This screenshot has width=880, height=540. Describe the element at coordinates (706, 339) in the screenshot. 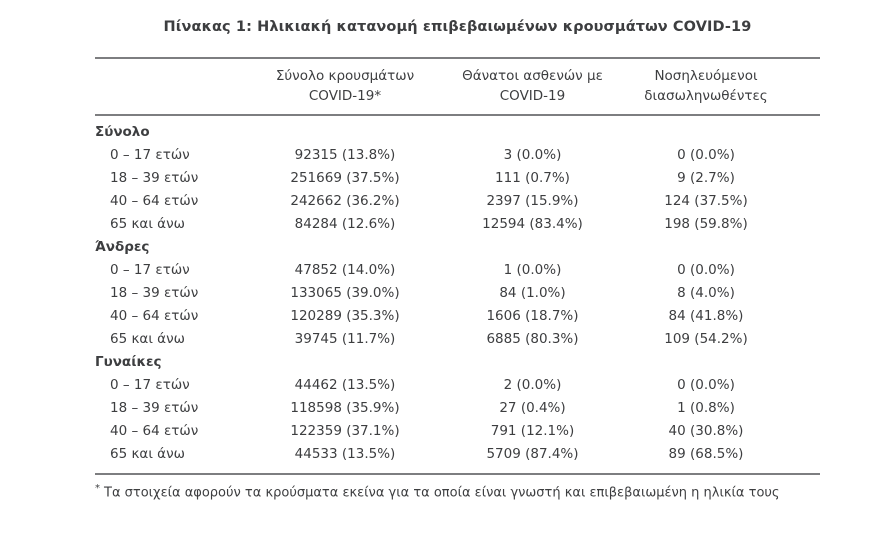

I see `intubated-value: 109 (54.2%)` at that location.